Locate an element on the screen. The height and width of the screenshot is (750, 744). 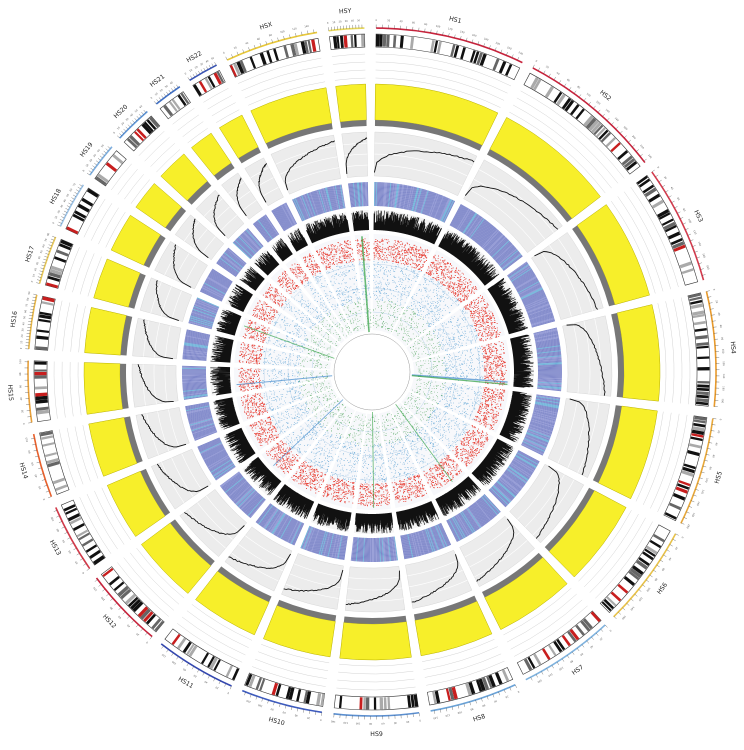
scale-arc-hs15 is located at coordinates (30, 391).